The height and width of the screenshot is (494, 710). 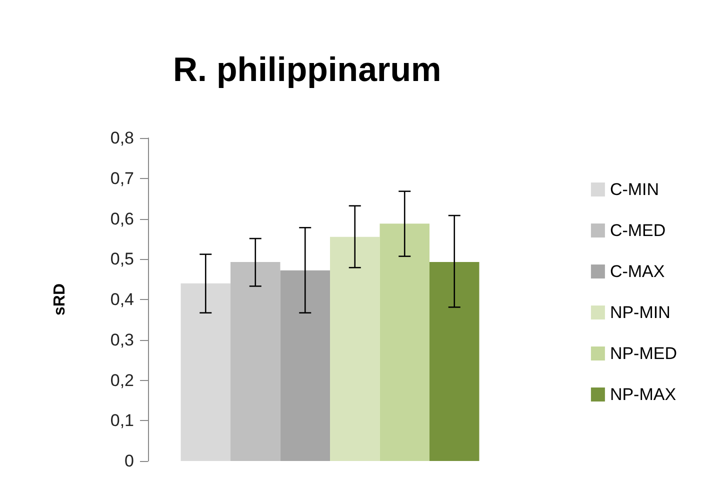 What do you see at coordinates (307, 70) in the screenshot?
I see `chart-title: R. philippinarum` at bounding box center [307, 70].